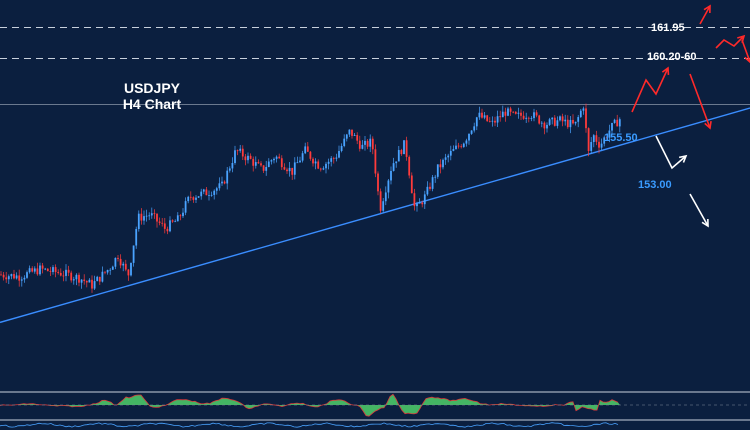 This screenshot has width=750, height=430. I want to click on chart-title-timeframe: H4 Chart, so click(152, 104).